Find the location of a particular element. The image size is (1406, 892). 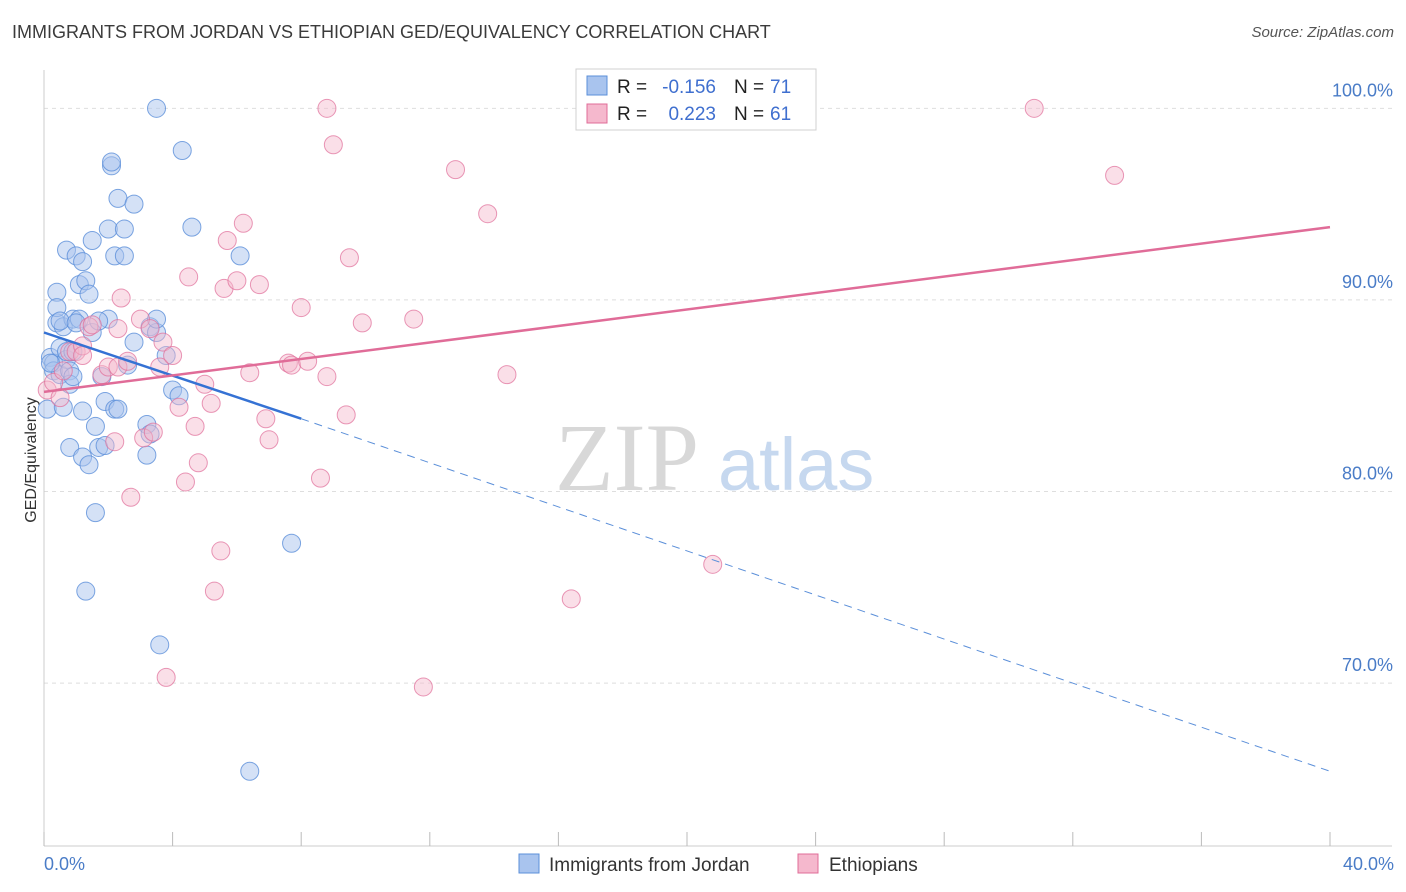

x-tick-labels: 0.0% 40.0% is located at coordinates (719, 864).